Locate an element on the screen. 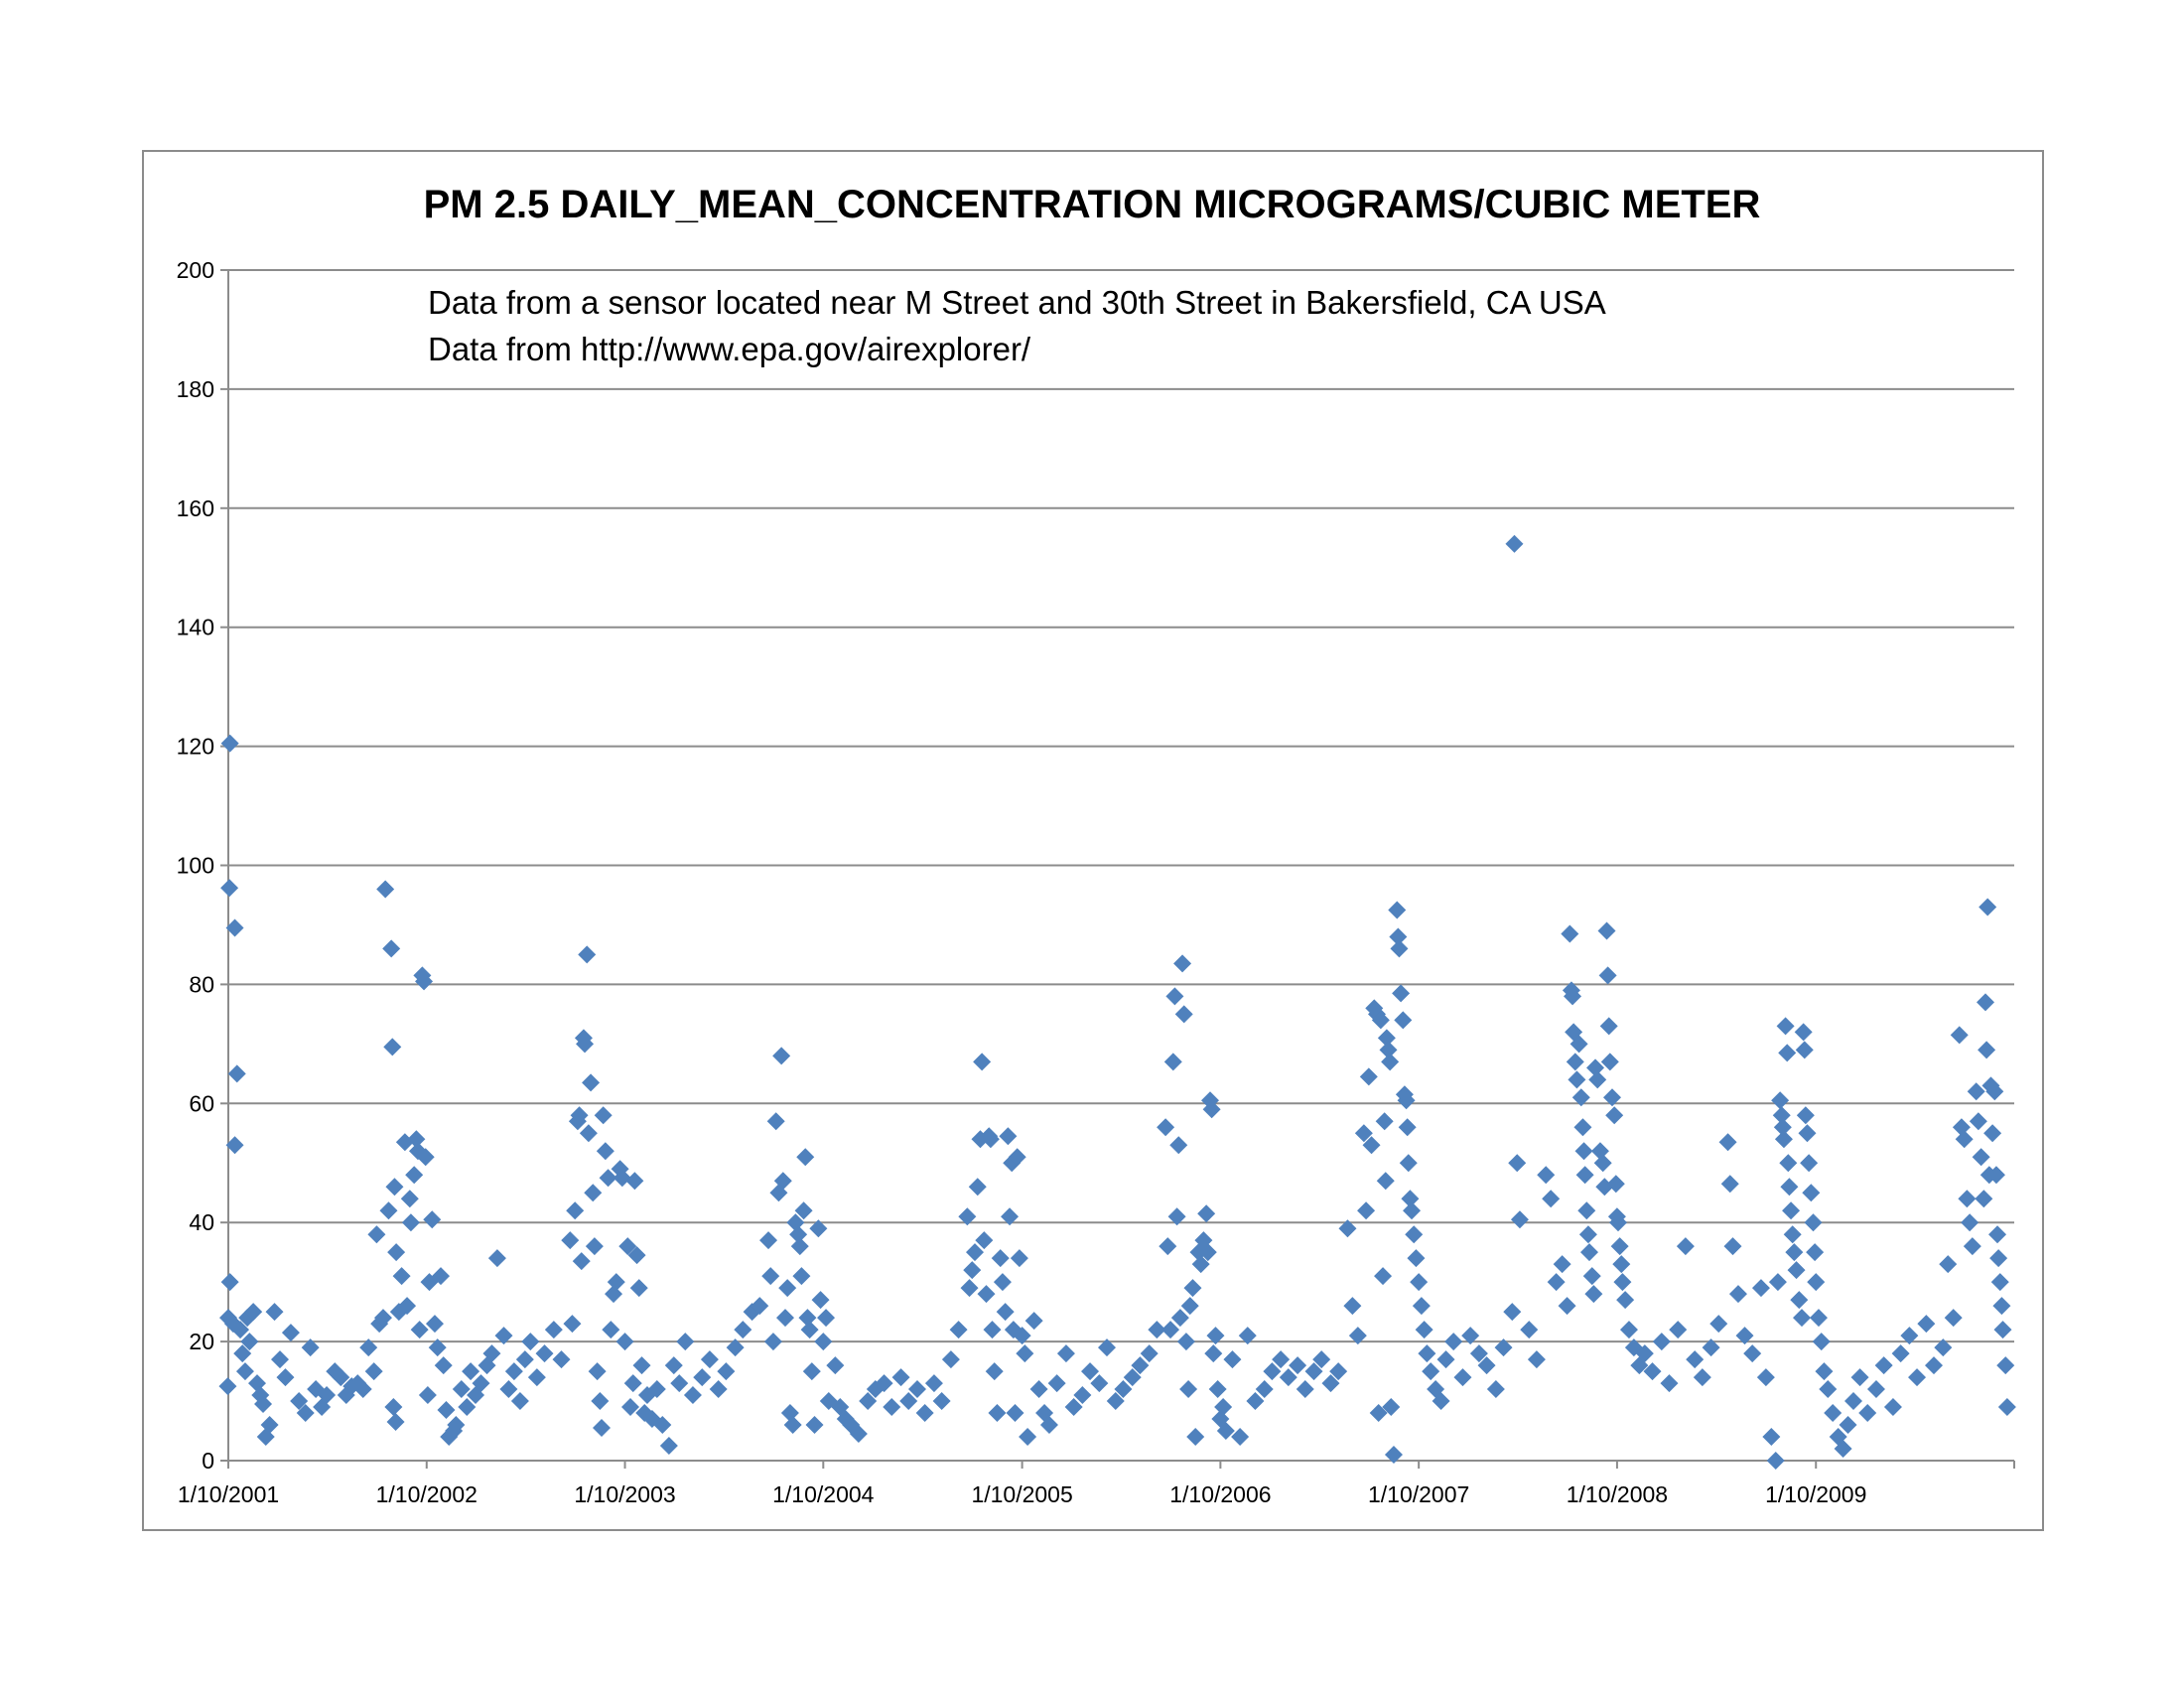 The width and height of the screenshot is (2184, 1688). x-tick-label: 1/10/2008 is located at coordinates (1617, 1494).